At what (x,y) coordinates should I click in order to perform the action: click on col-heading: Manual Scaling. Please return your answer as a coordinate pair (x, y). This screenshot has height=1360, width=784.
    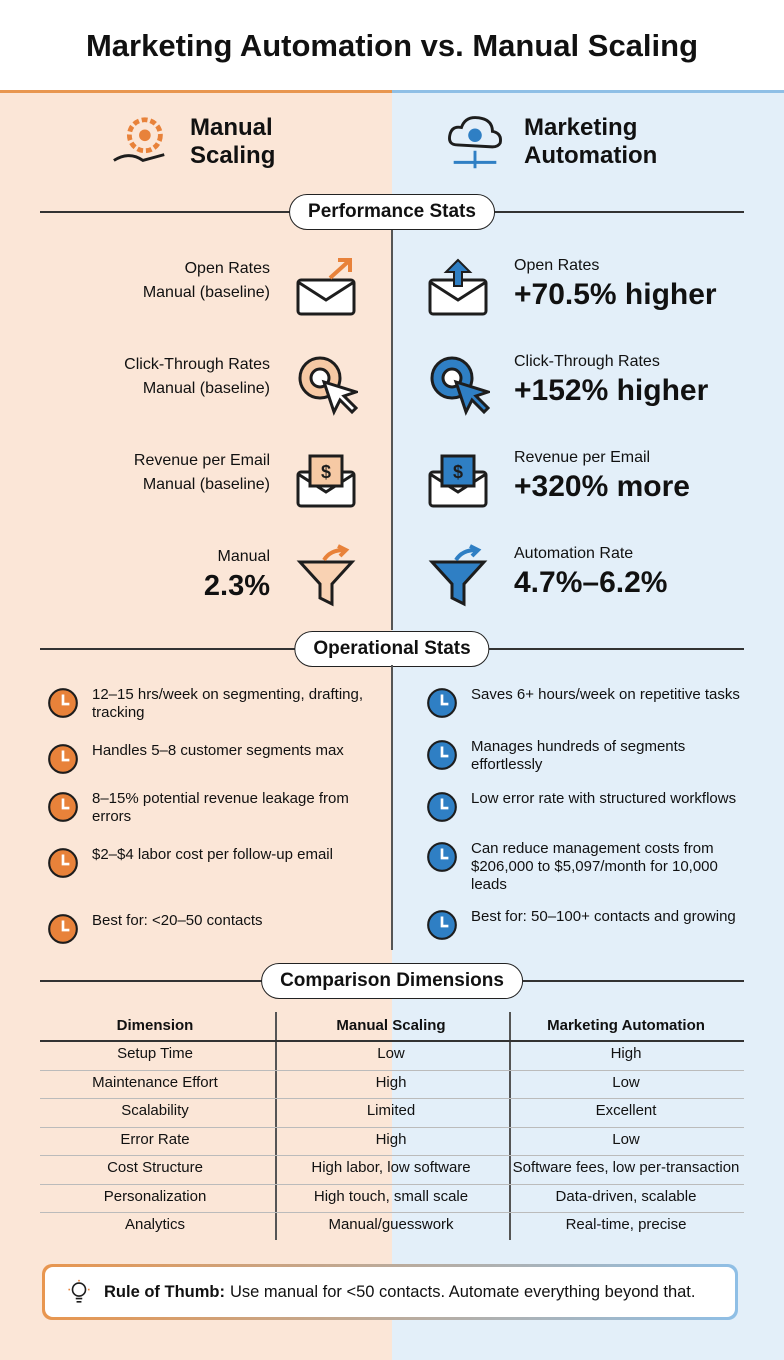
    Looking at the image, I should click on (233, 141).